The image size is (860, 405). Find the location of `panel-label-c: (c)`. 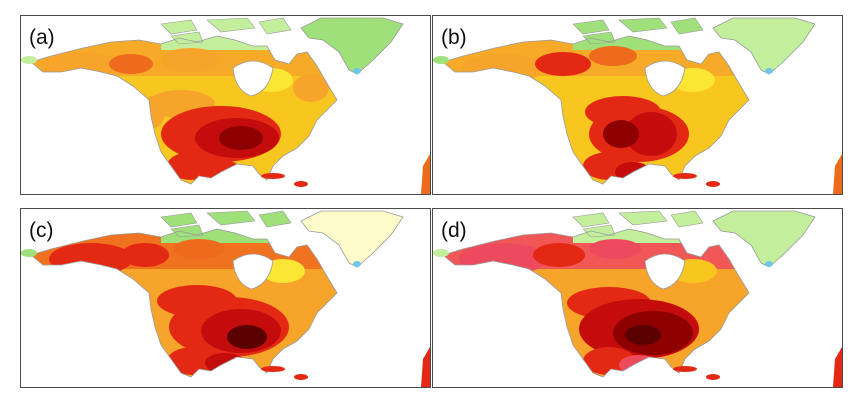

panel-label-c: (c) is located at coordinates (41, 230).